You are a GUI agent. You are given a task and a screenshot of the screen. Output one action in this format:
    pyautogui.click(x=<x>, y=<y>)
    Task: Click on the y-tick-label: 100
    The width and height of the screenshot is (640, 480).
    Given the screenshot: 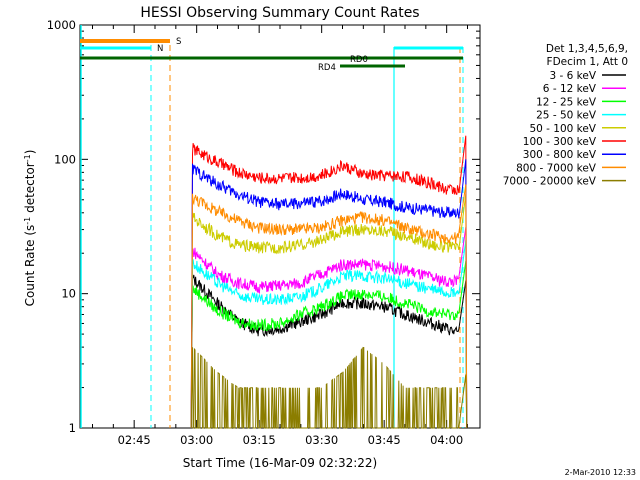 What is the action you would take?
    pyautogui.click(x=65, y=159)
    